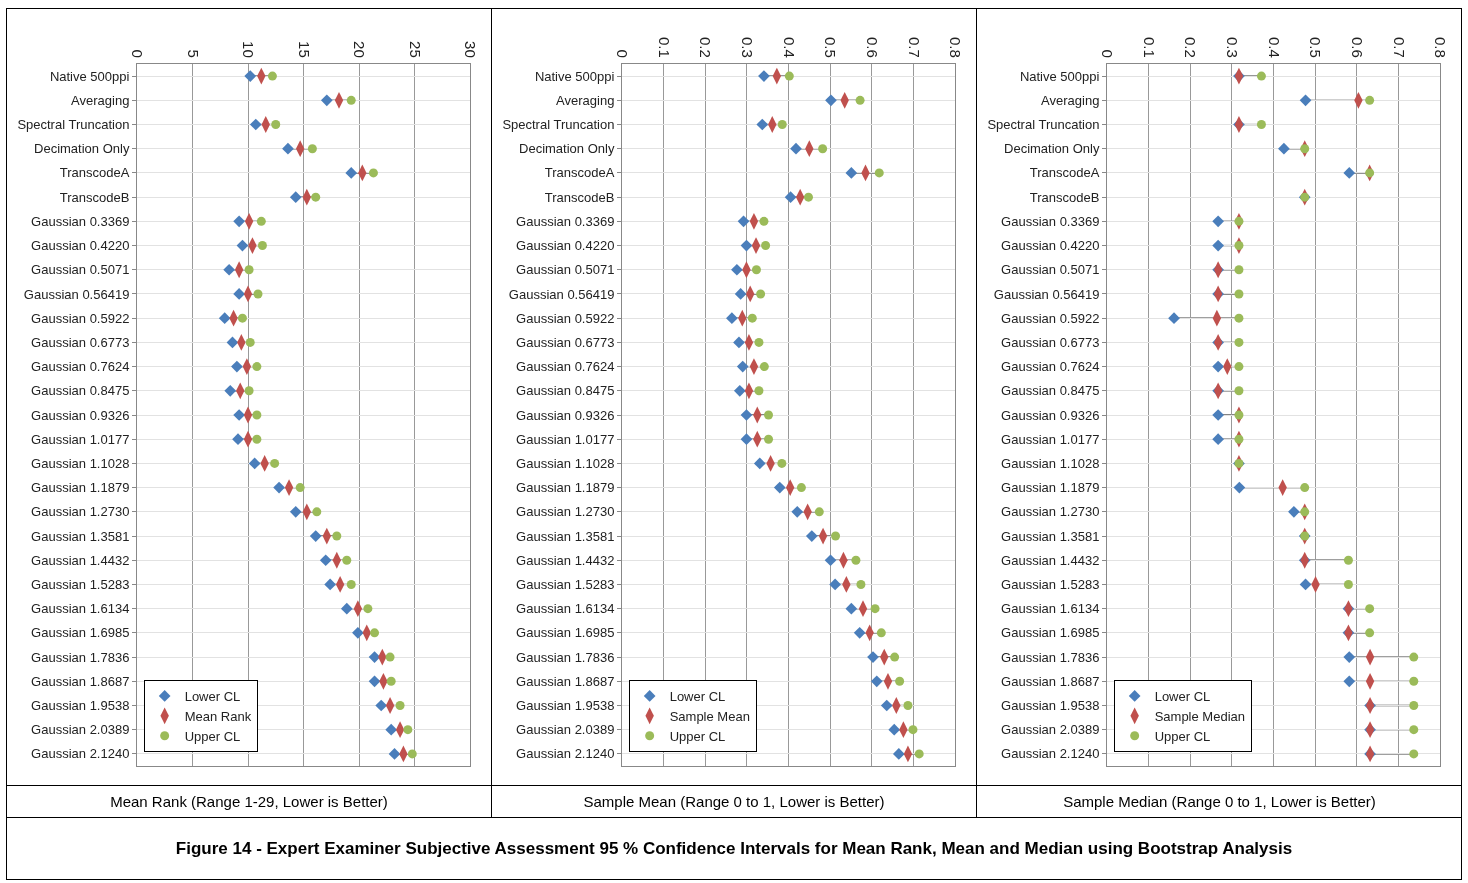 The image size is (1468, 883). Describe the element at coordinates (1064, 197) in the screenshot. I see `y-tick-label: TranscodeB` at that location.